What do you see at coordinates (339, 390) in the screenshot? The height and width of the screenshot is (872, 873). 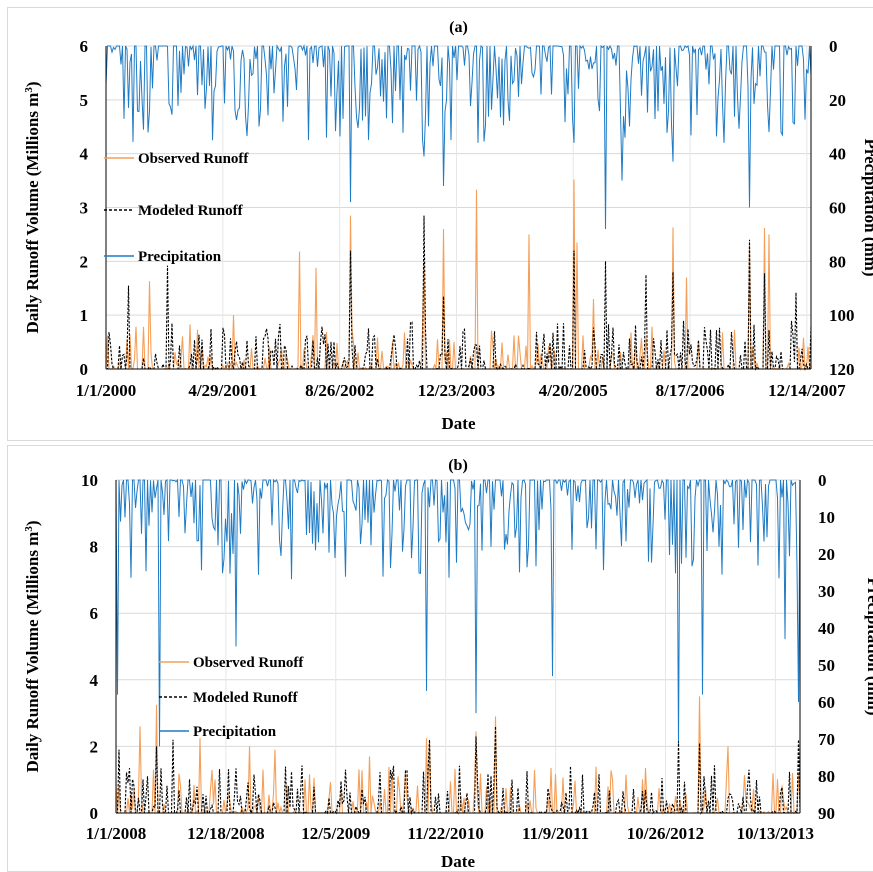 I see `x-tick-label: 8/26/2002` at bounding box center [339, 390].